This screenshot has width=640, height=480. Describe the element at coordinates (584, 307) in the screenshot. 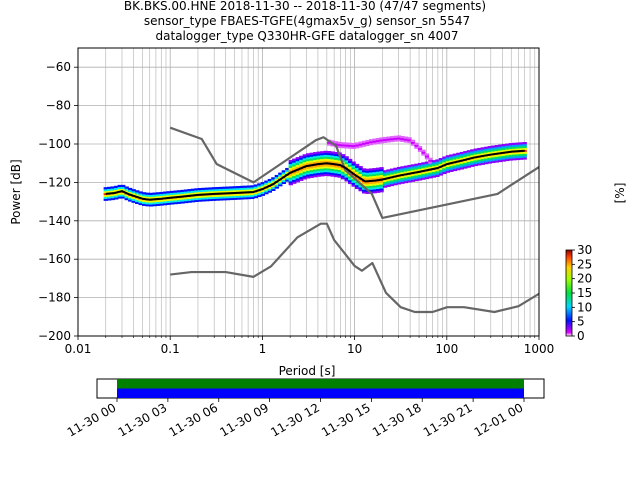

I see `colorbar-tick-label: 10` at that location.